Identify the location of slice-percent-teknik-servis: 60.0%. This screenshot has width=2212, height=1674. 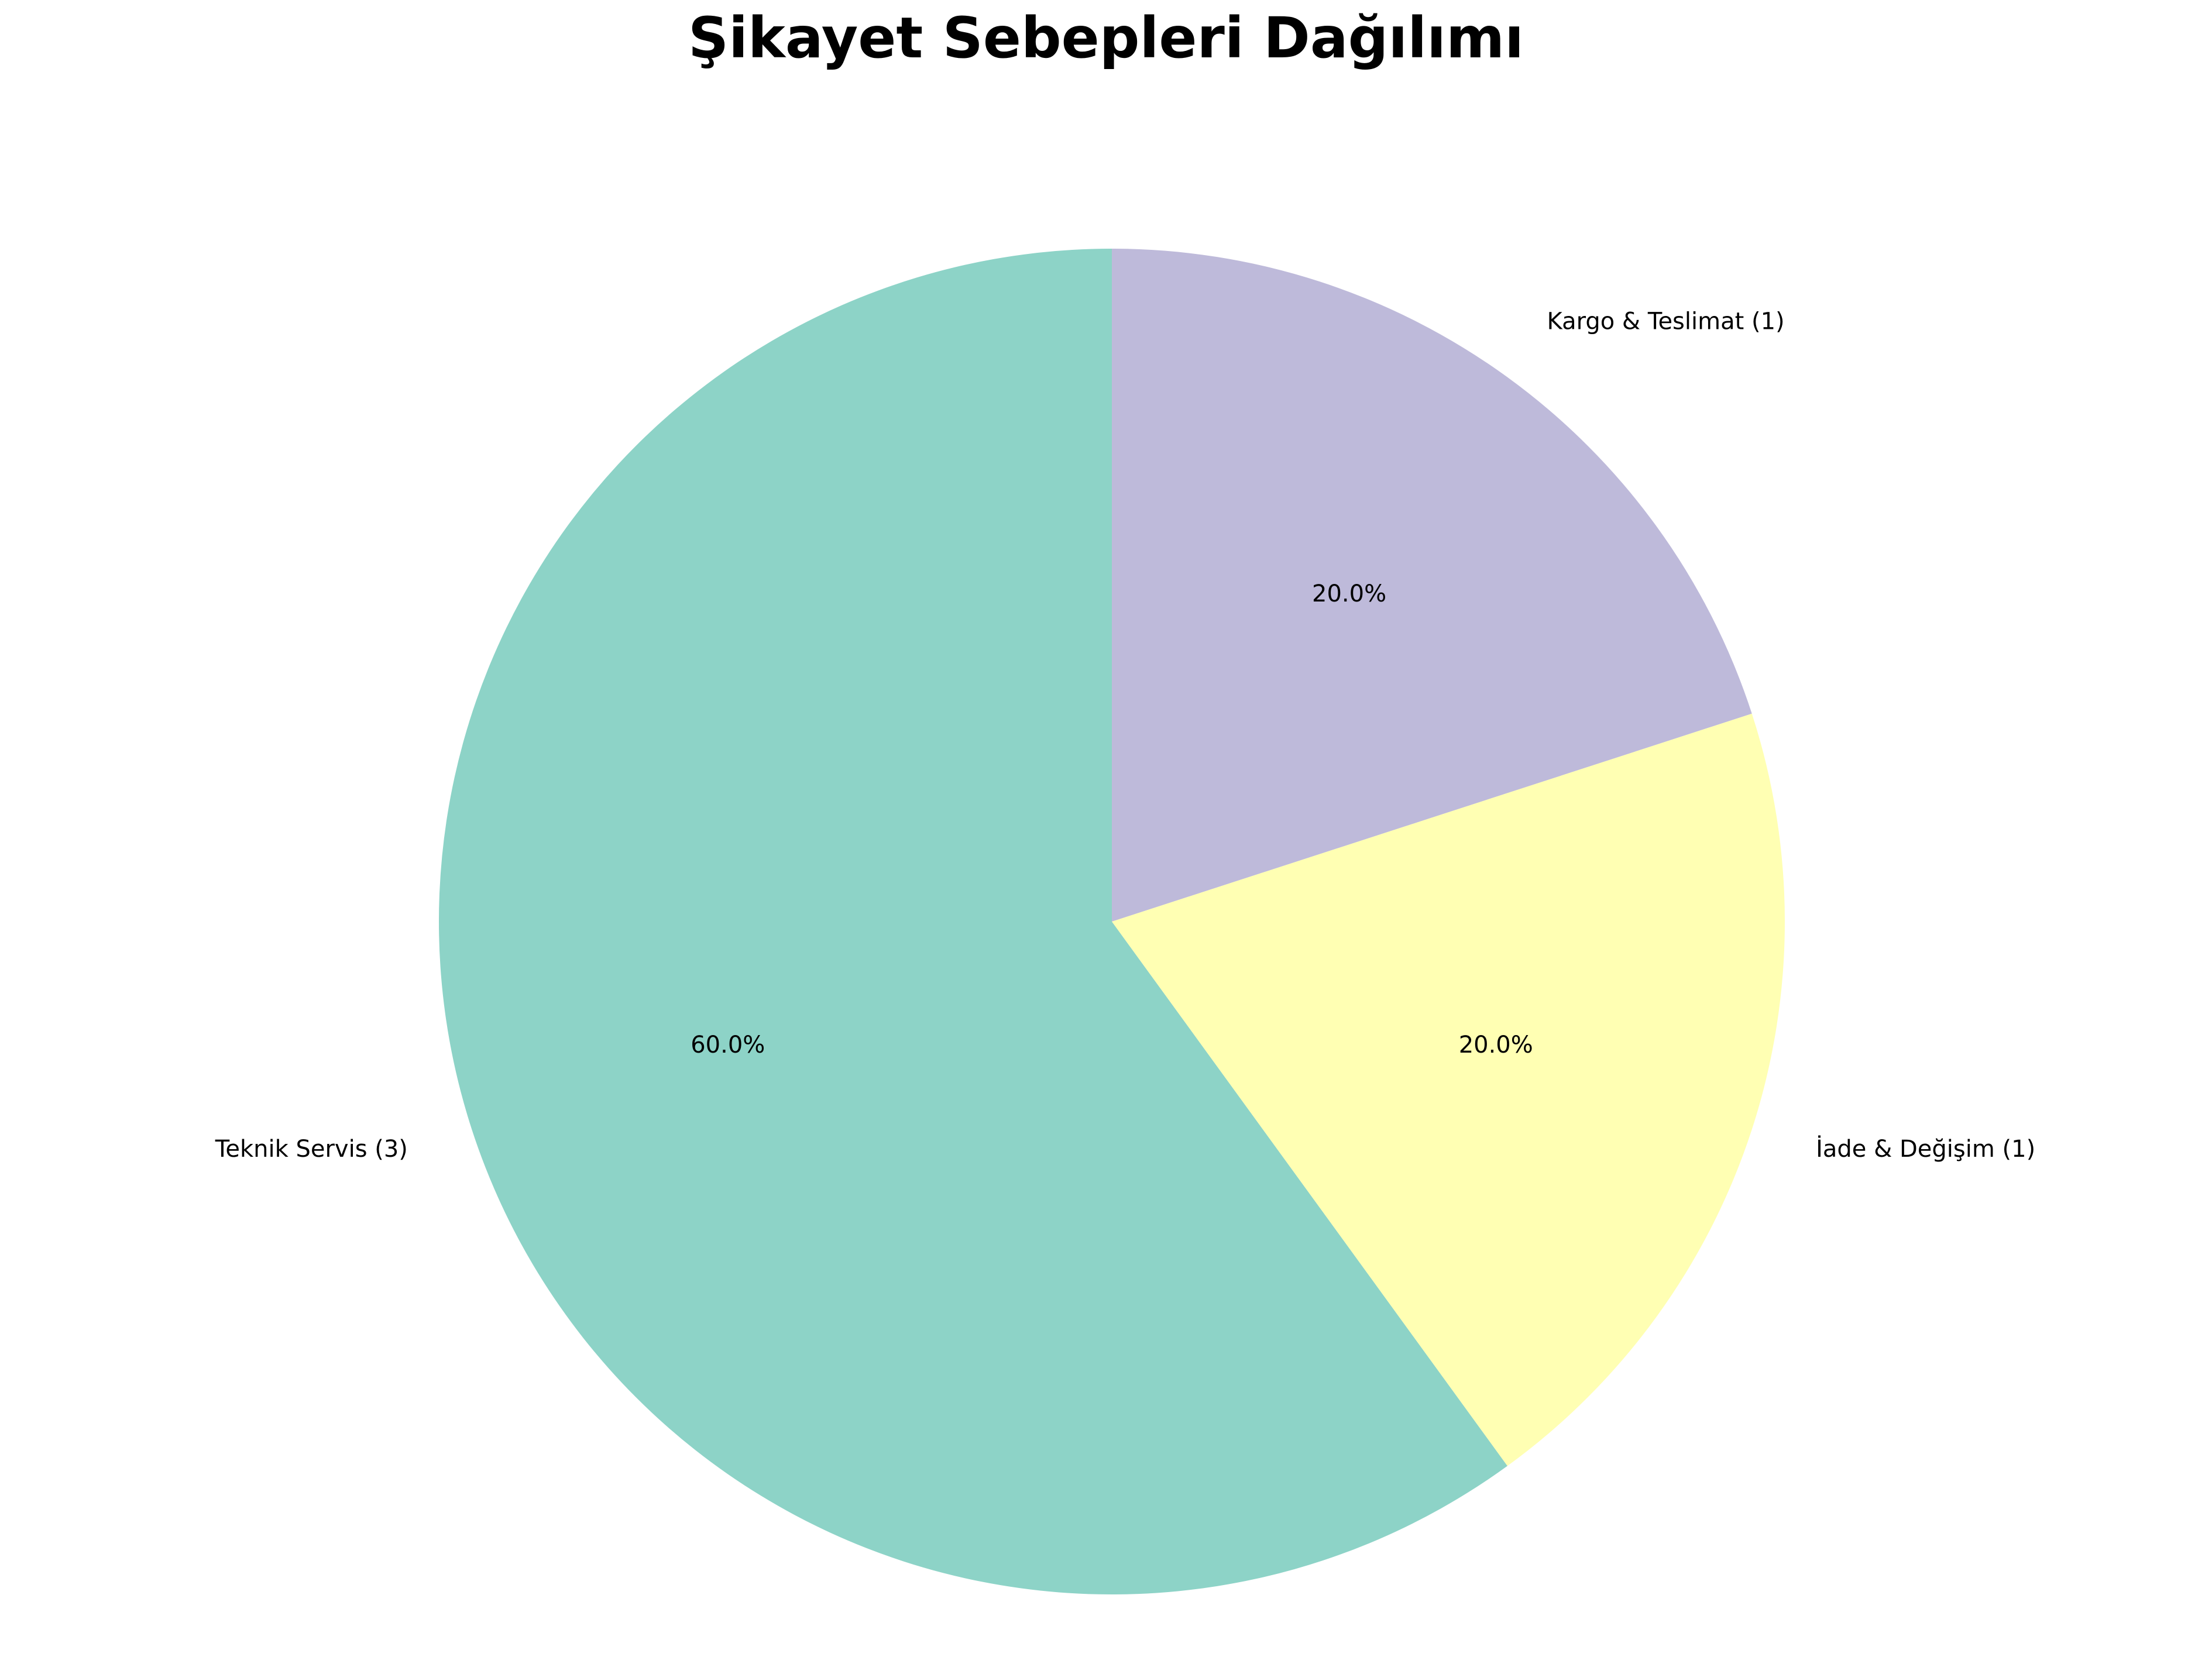
(728, 1045).